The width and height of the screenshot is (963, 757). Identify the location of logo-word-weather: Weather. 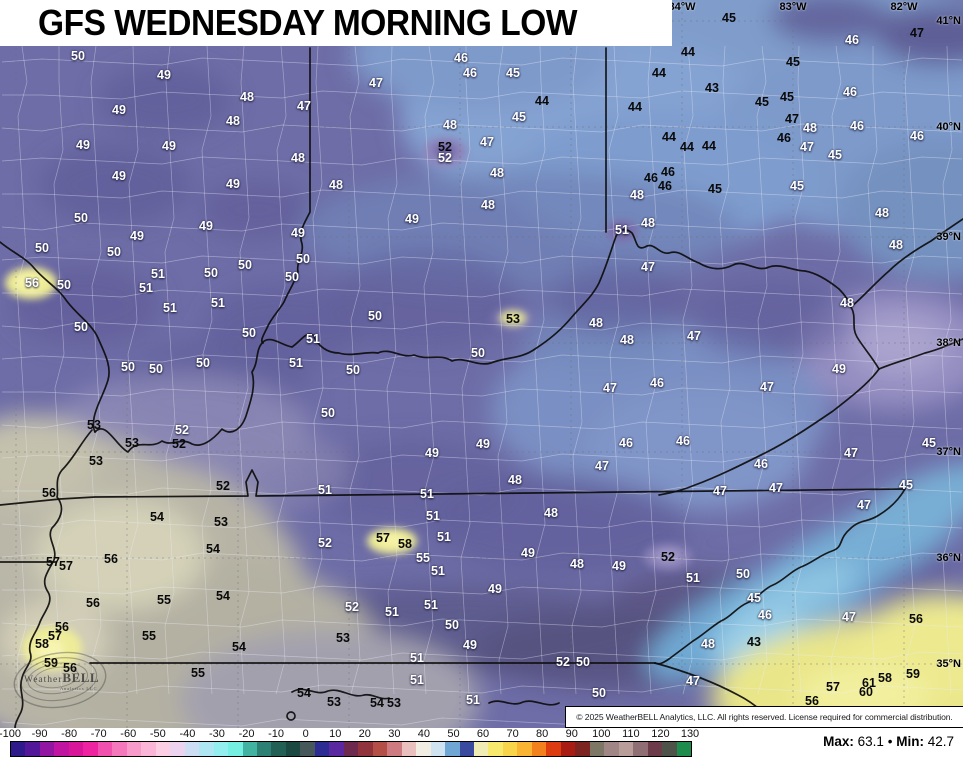
(43, 680).